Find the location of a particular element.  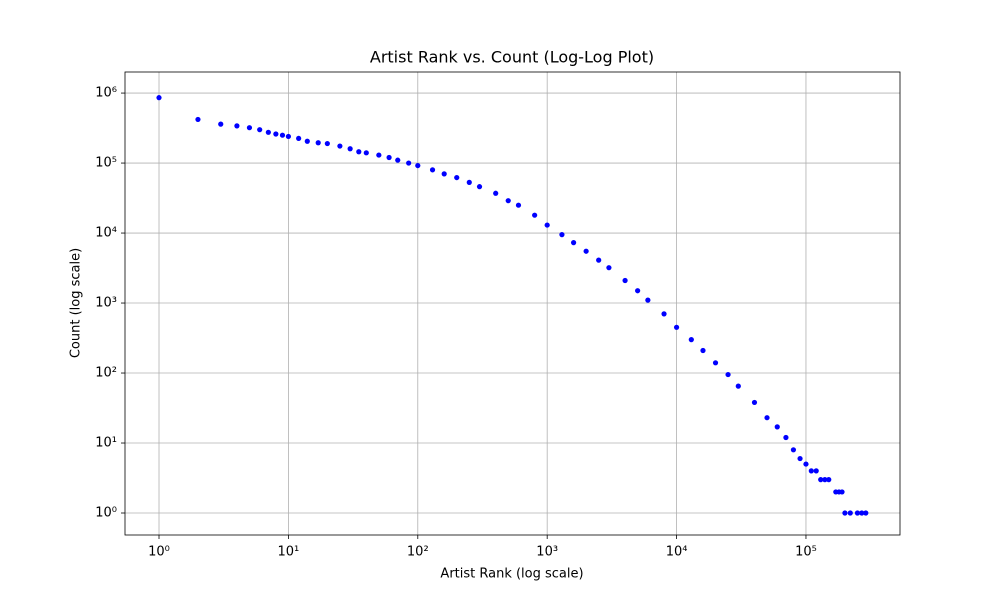

y-tick-label: 10¹ is located at coordinates (106, 443).